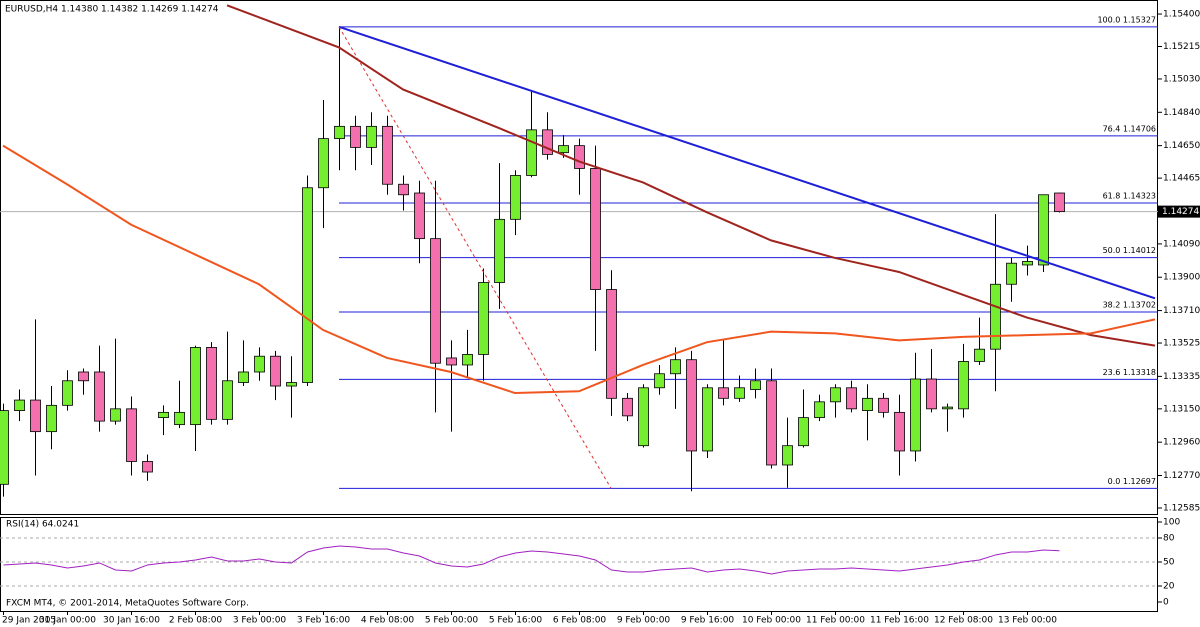  I want to click on fib-label: 23.6 1.13318, so click(1129, 372).